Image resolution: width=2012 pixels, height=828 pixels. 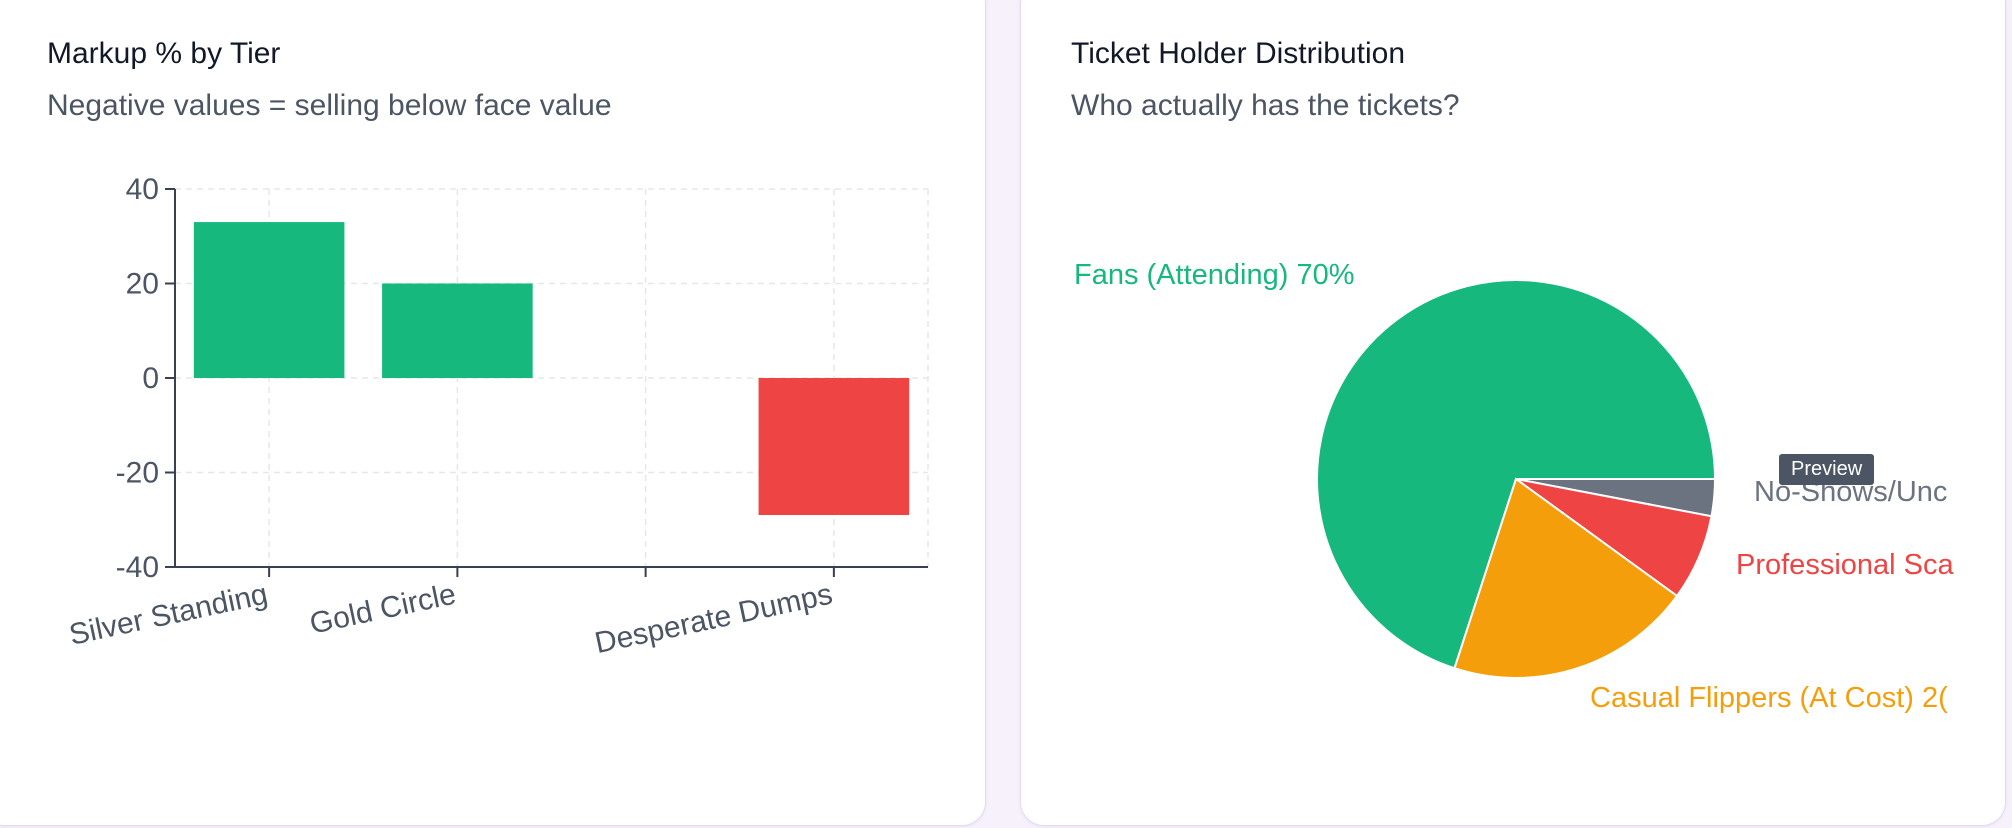 I want to click on x-tick-label: Gold Circle, so click(x=383, y=609).